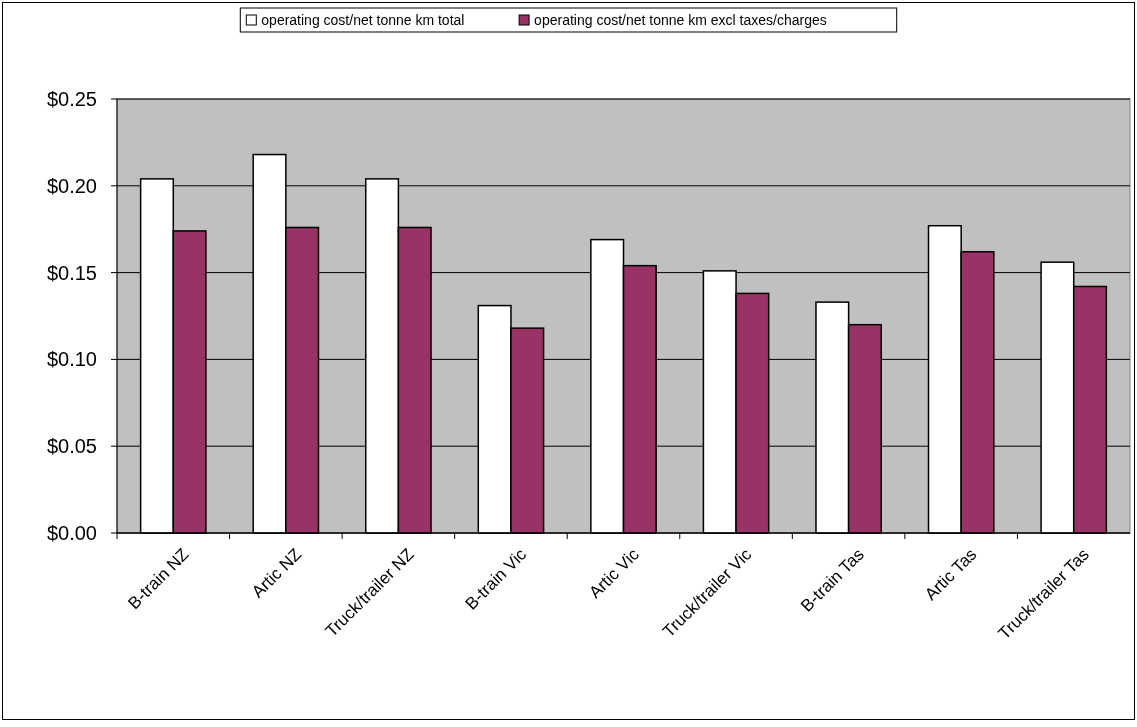 The height and width of the screenshot is (727, 1137). What do you see at coordinates (71, 446) in the screenshot?
I see `y-tick-label: $0.05` at bounding box center [71, 446].